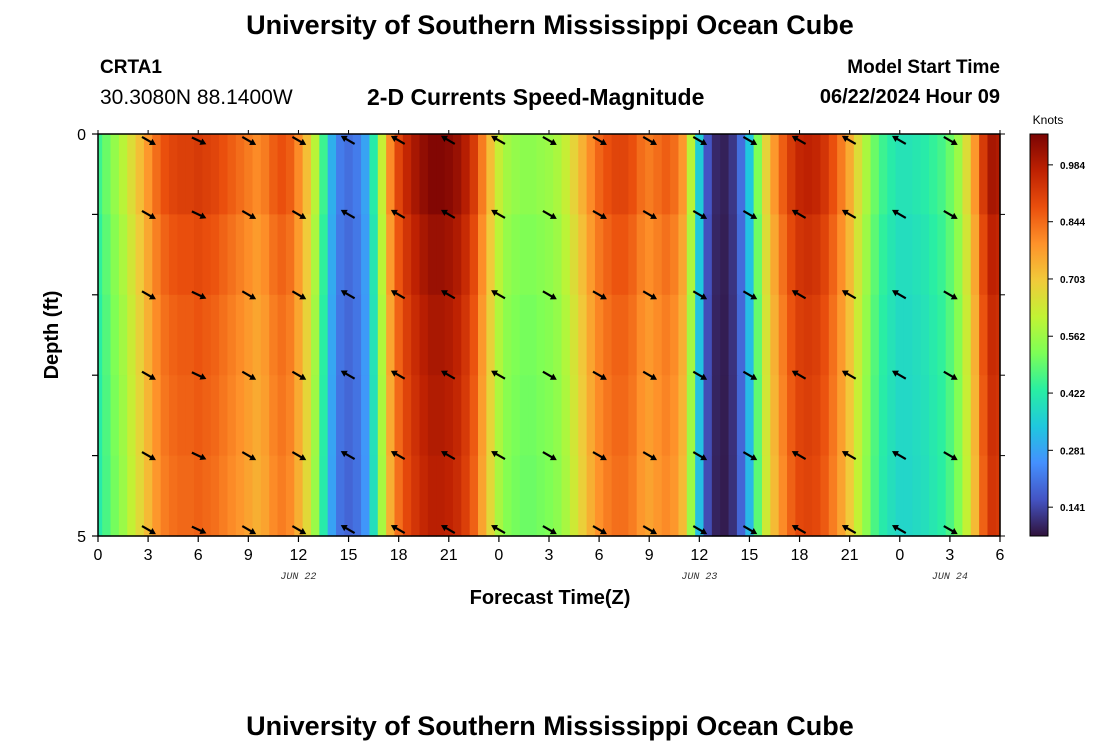 The height and width of the screenshot is (750, 1100). Describe the element at coordinates (498, 555) in the screenshot. I see `x-tick-label: 0` at that location.